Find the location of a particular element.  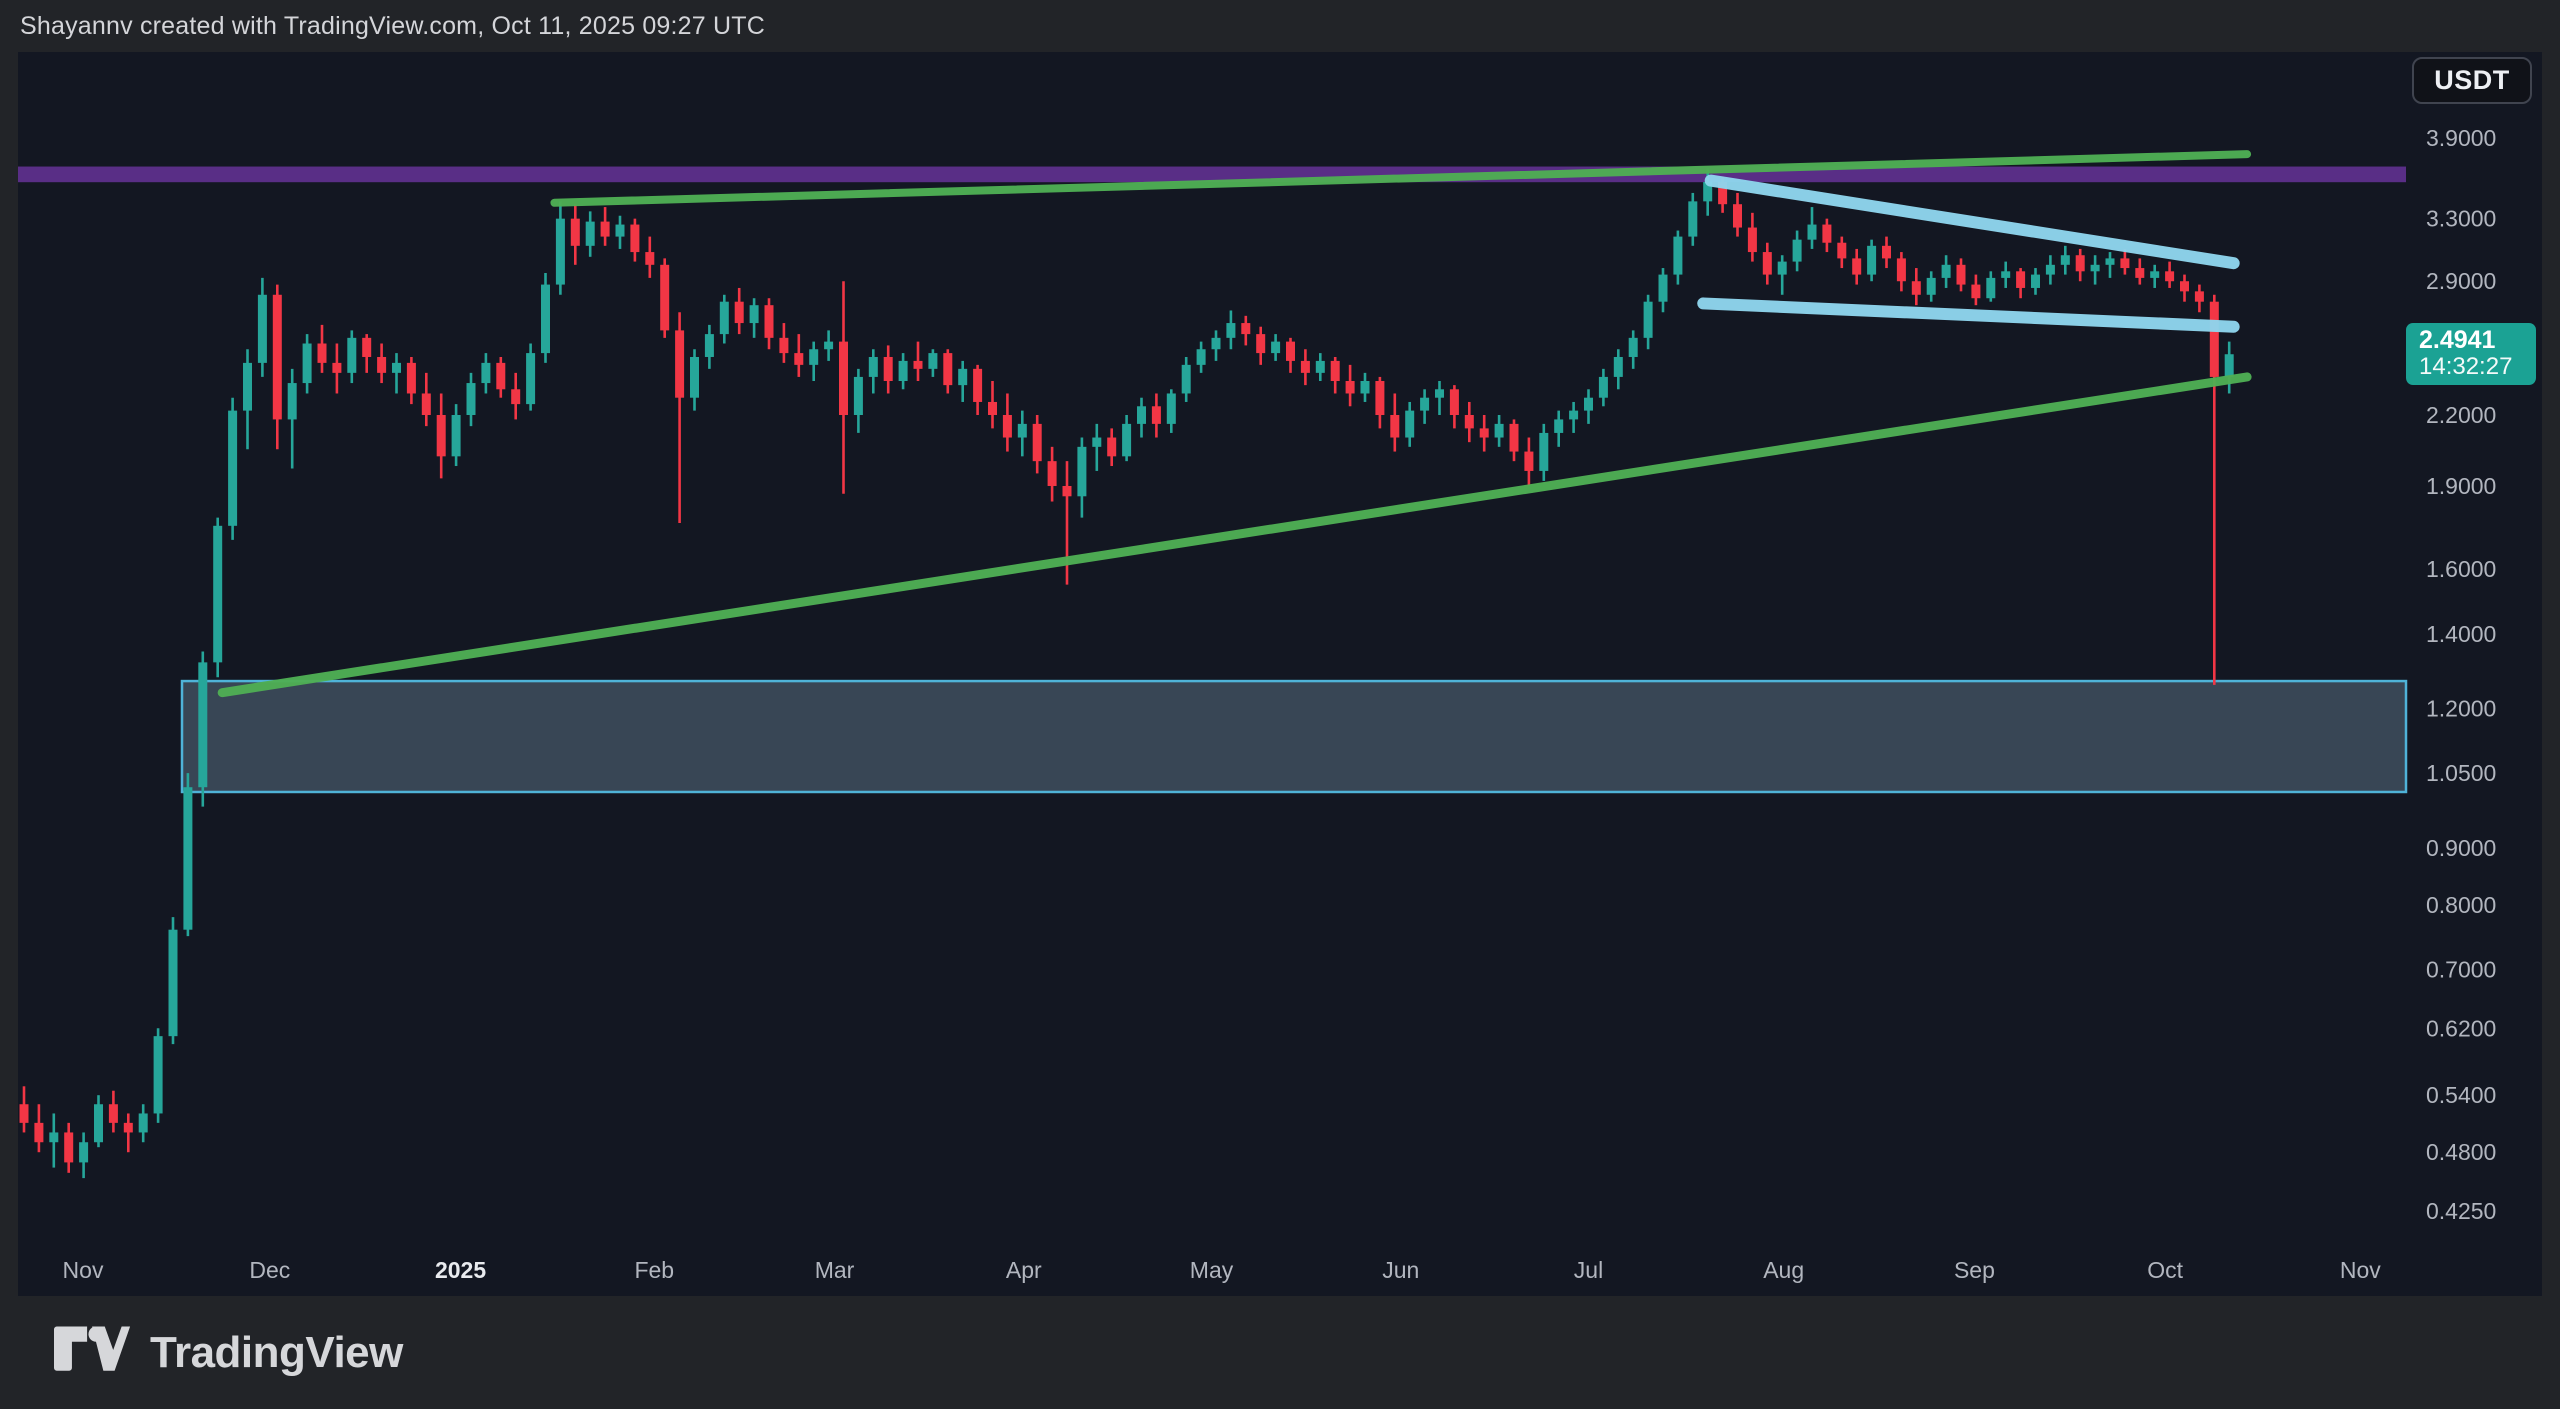

time-axis: Nov Dec 2025 Feb Mar Apr May Jun Jul Aug Sep Oct Nov is located at coordinates (1222, 1270).